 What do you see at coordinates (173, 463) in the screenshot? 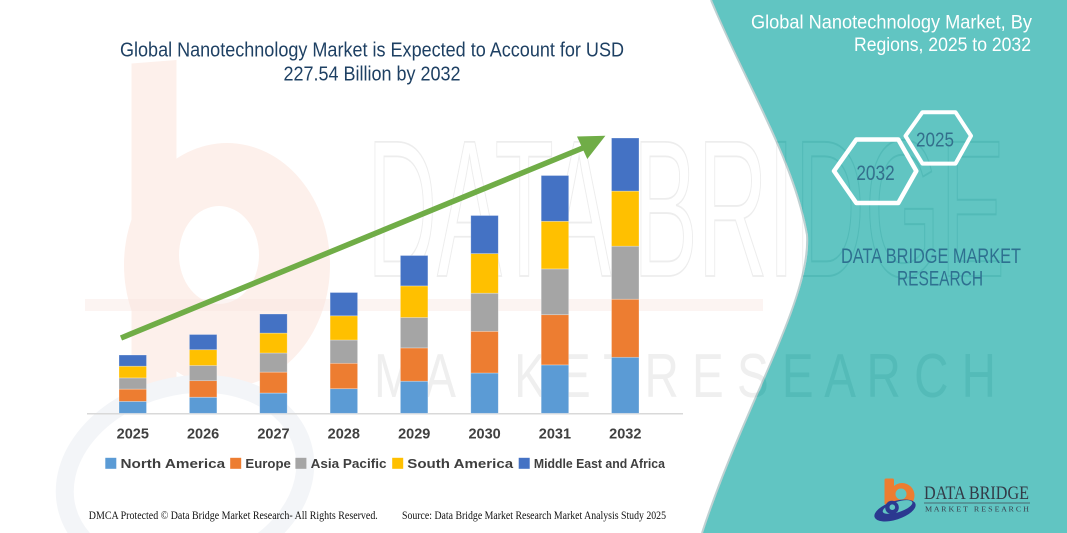
I see `svg-text: North America` at bounding box center [173, 463].